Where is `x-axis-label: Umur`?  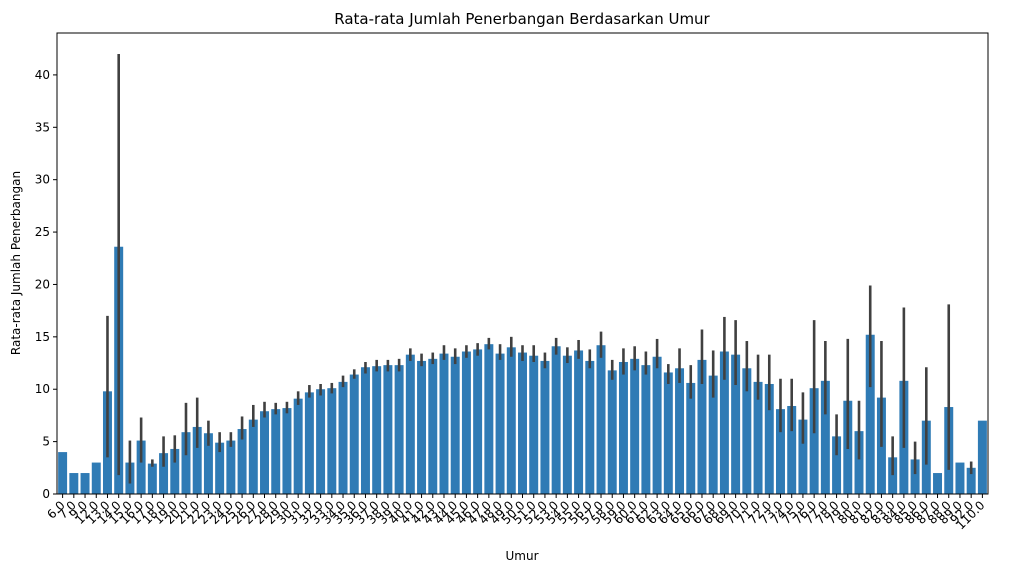 x-axis-label: Umur is located at coordinates (521, 556).